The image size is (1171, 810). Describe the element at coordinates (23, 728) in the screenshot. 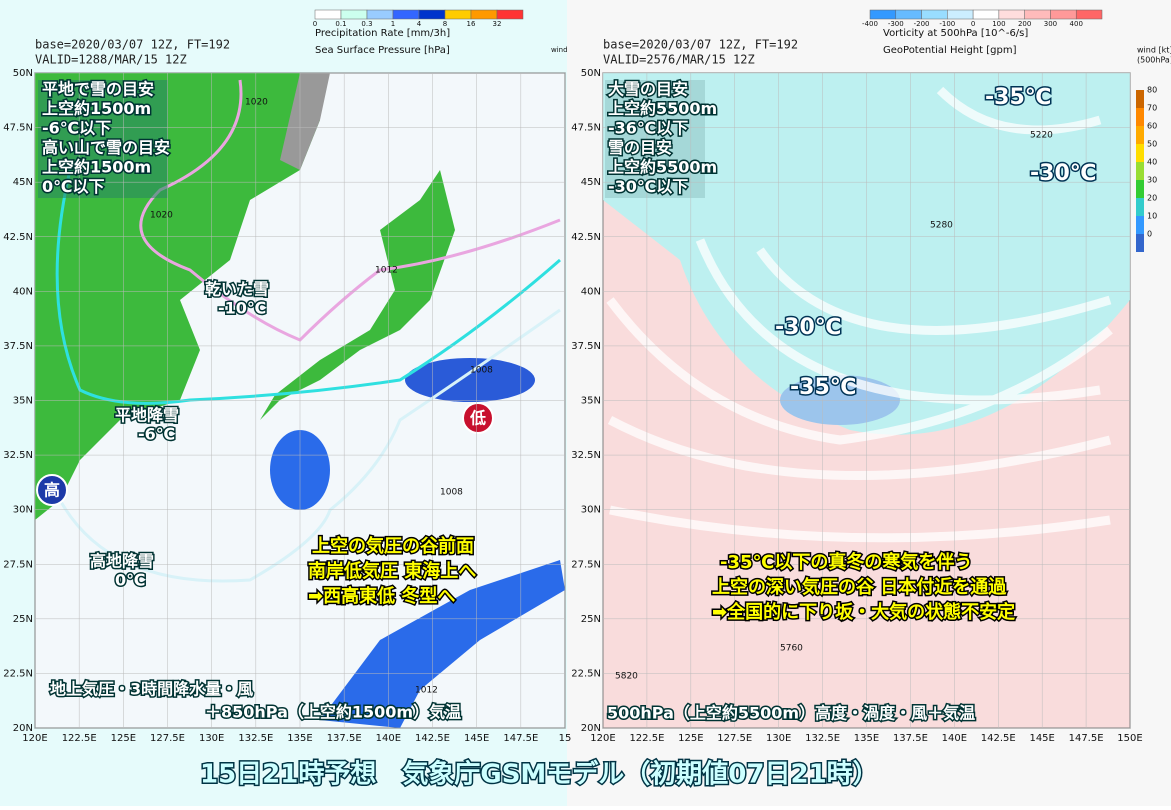

I see `lat-label: 20N` at that location.